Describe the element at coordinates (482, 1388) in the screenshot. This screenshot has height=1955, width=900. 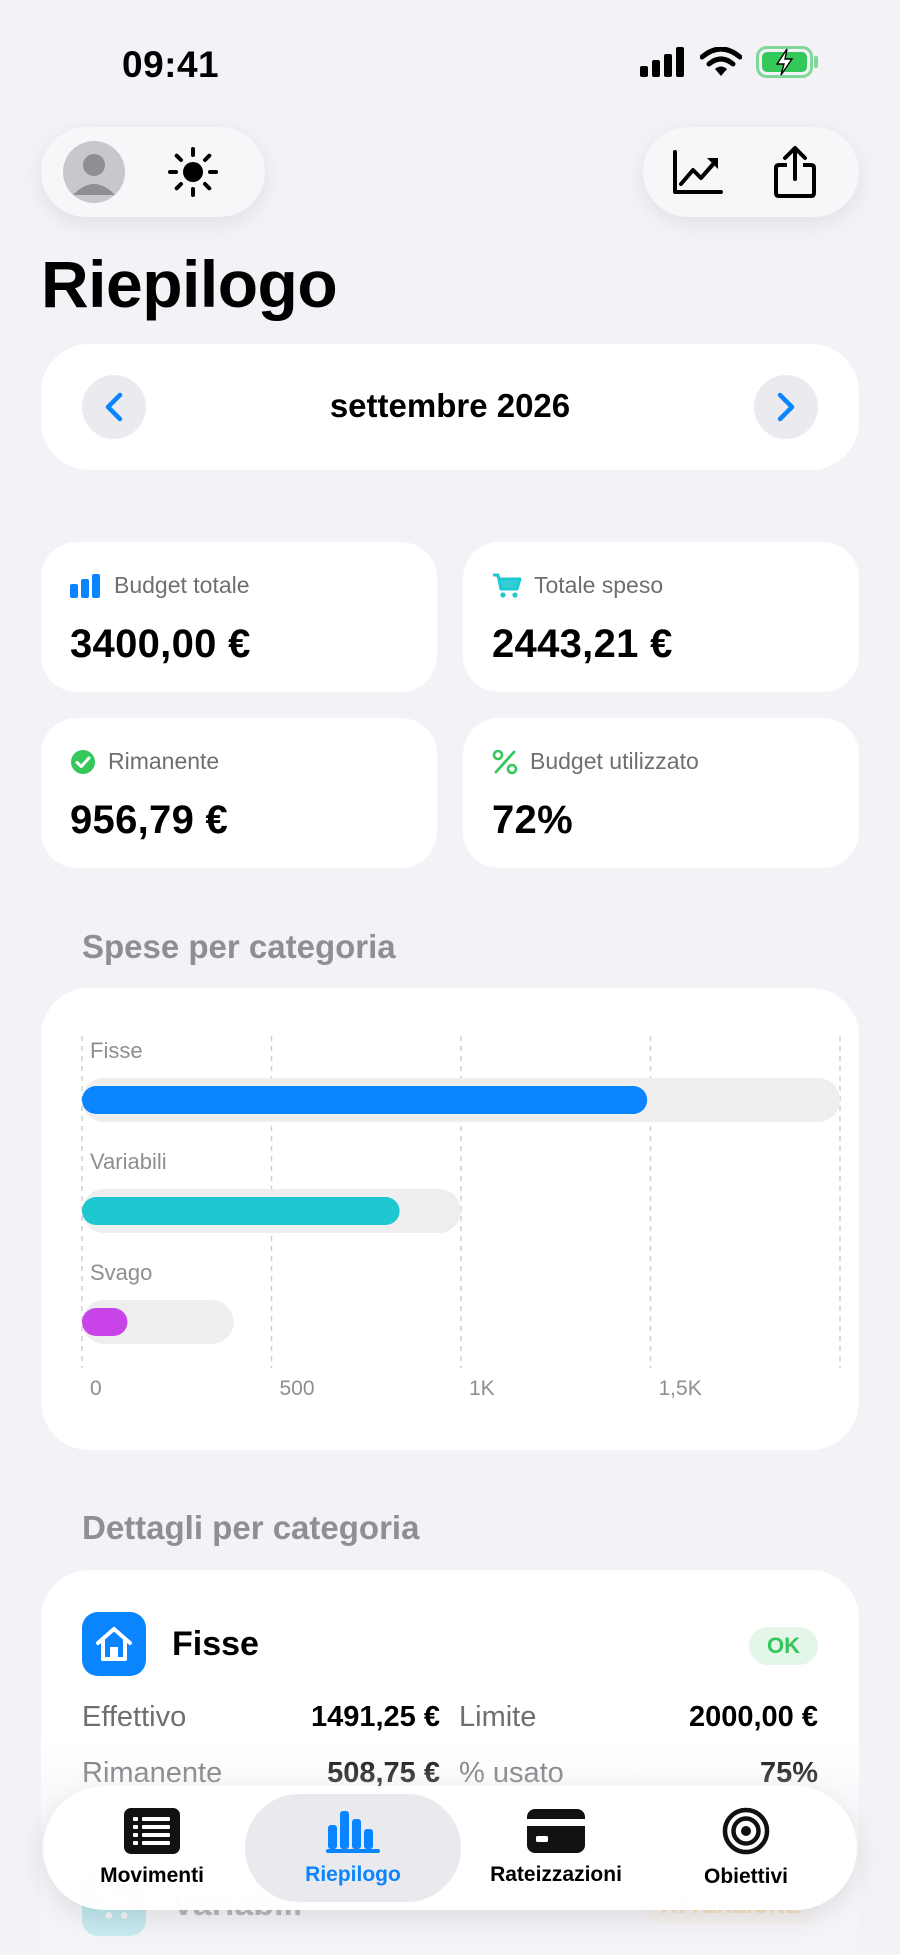
I see `chart-tick-label: 1K` at that location.